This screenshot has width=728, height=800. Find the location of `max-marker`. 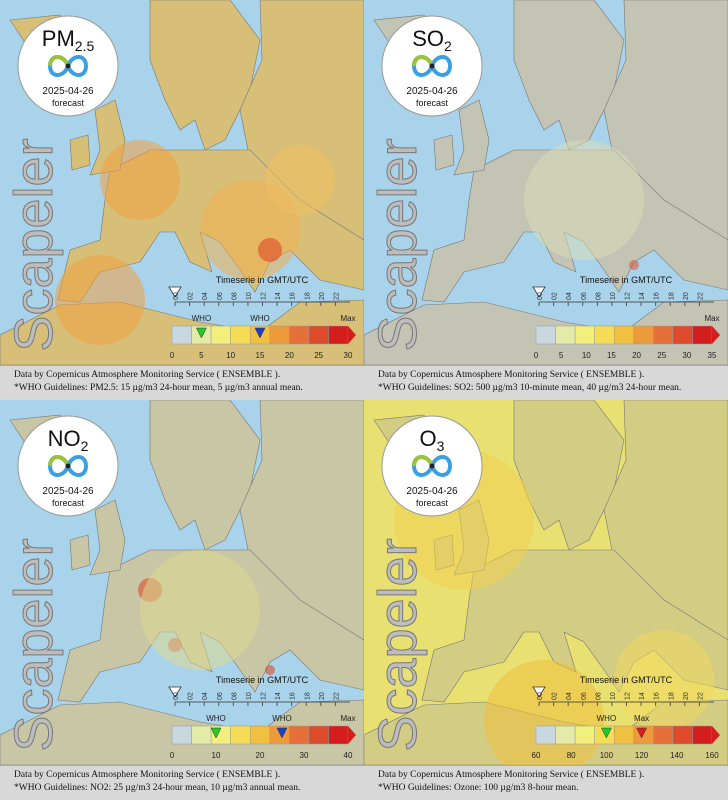

max-marker is located at coordinates (642, 733).